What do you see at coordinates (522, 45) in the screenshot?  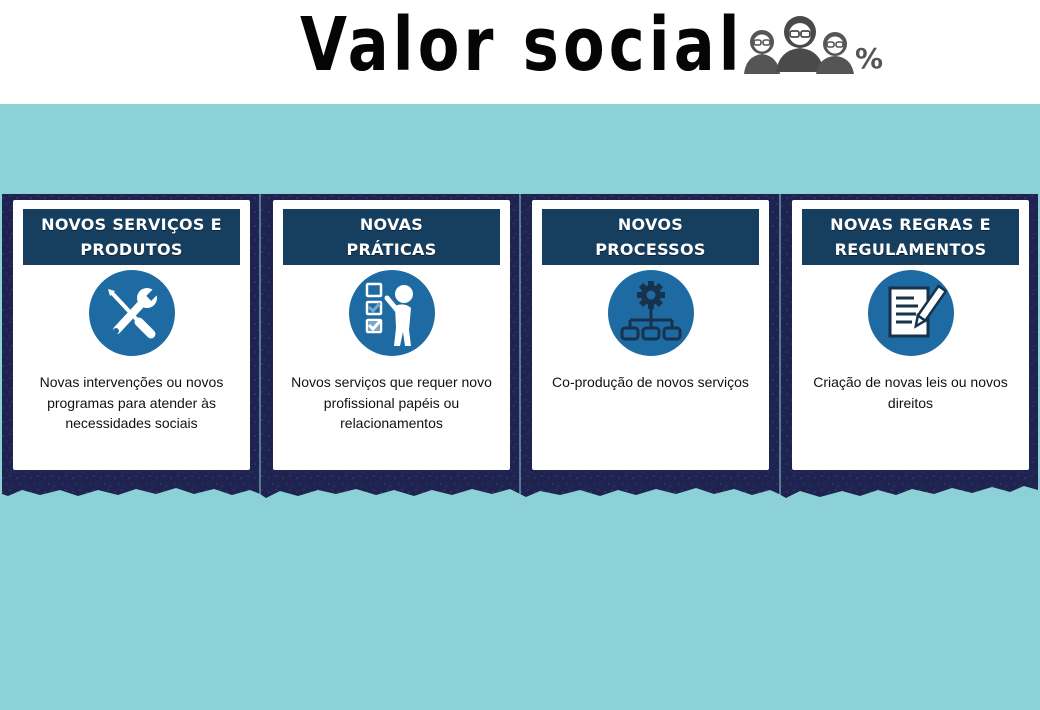 I see `page-title: Valor social` at bounding box center [522, 45].